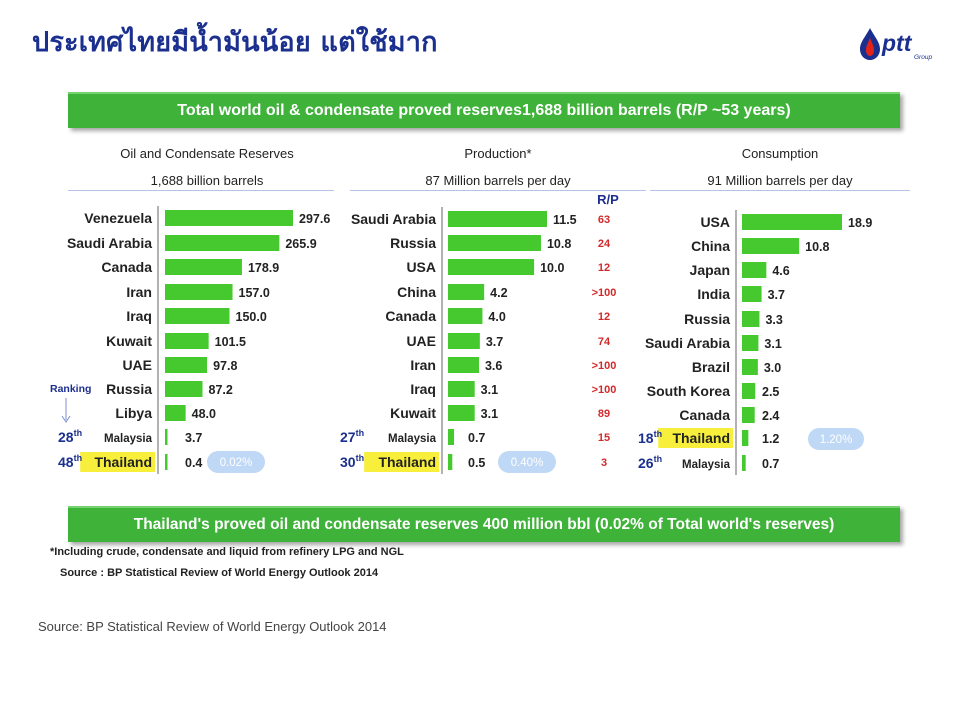 The image size is (960, 720). I want to click on production-rp-value: 63, so click(604, 220).